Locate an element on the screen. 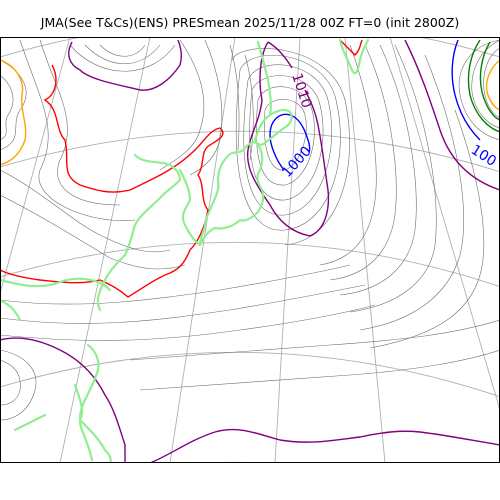 The height and width of the screenshot is (500, 500). coastline-west is located at coordinates (11, 310).